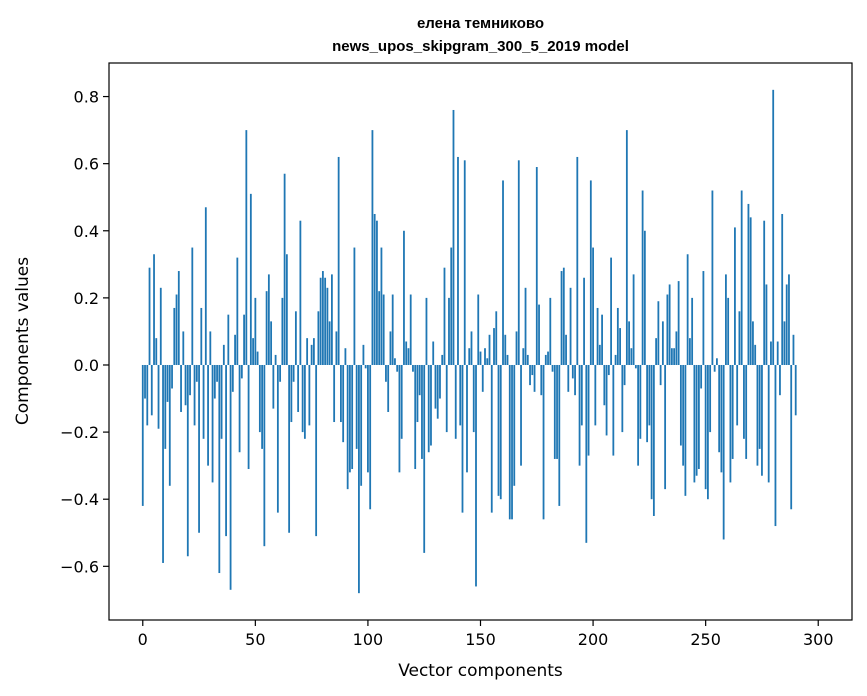  What do you see at coordinates (480, 46) in the screenshot?
I see `chart-title-line2: news_upos_skipgram_300_5_2019 model` at bounding box center [480, 46].